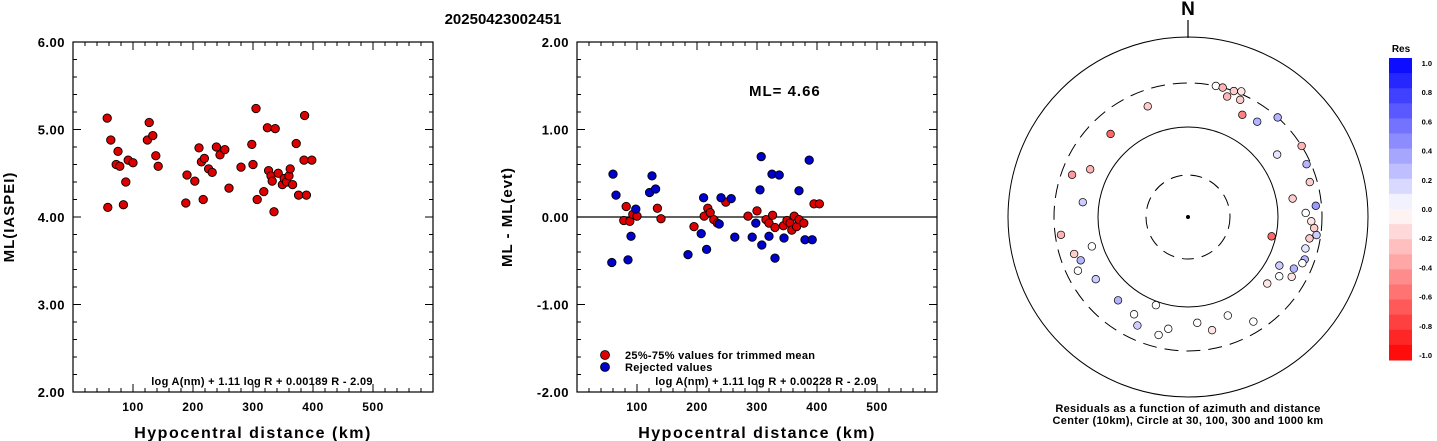  I want to click on ring-100km, so click(1188, 217).